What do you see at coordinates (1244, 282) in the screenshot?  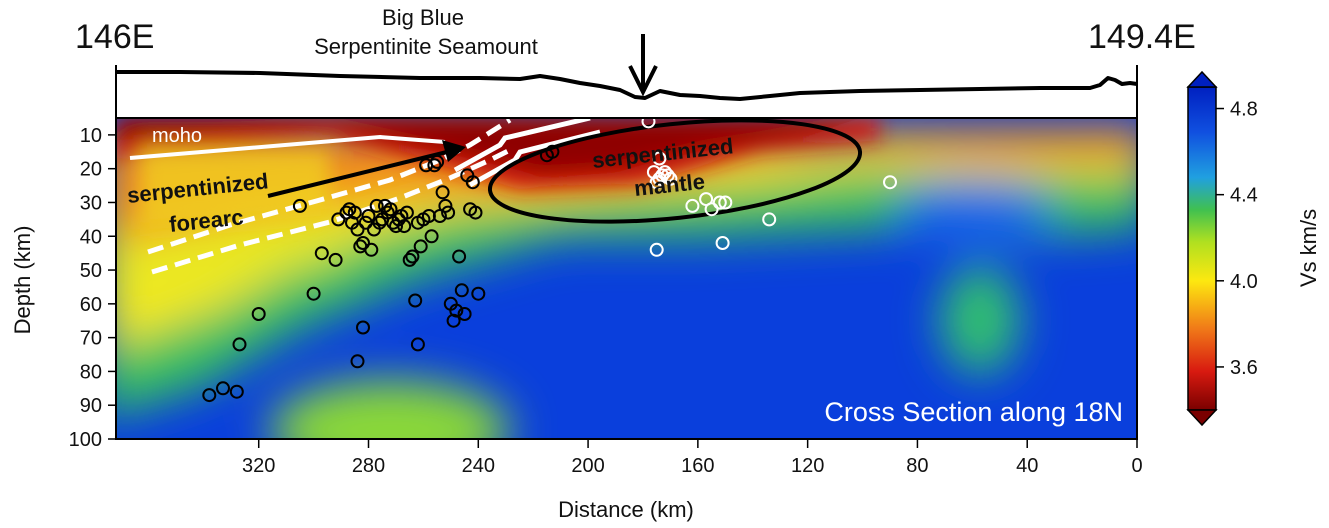 I see `colorbar-tick-label: 4.0` at bounding box center [1244, 282].